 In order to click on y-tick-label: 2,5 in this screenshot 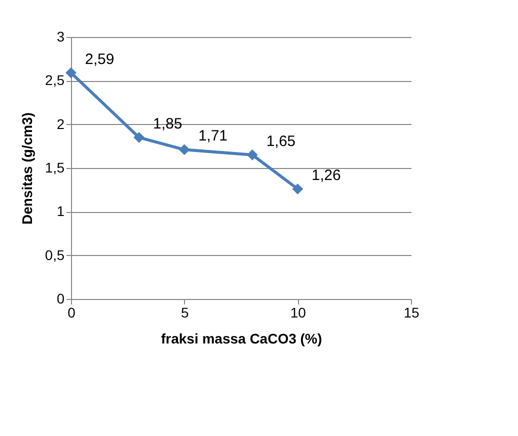, I will do `click(55, 80)`.